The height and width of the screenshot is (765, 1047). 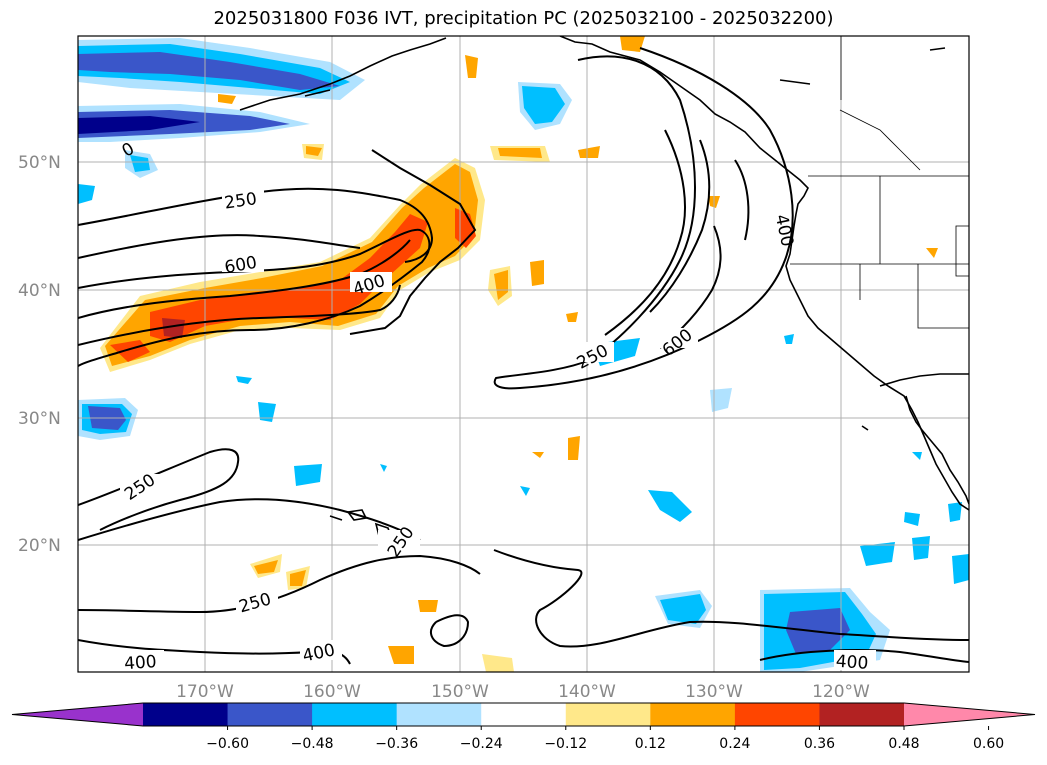 I want to click on colorbar-tick-label: −0.48, so click(x=312, y=744).